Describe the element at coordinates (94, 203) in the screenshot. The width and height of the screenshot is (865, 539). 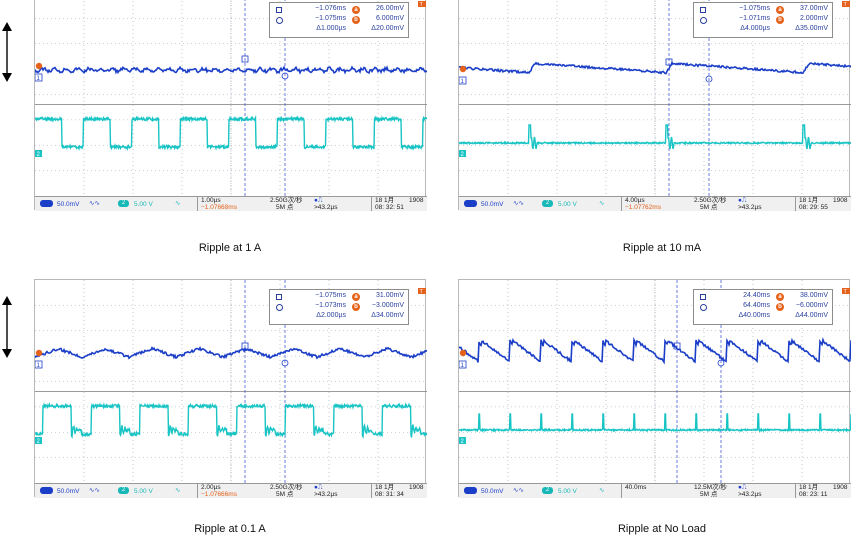
I see `ch1-coupling-icon: ∿∿` at that location.